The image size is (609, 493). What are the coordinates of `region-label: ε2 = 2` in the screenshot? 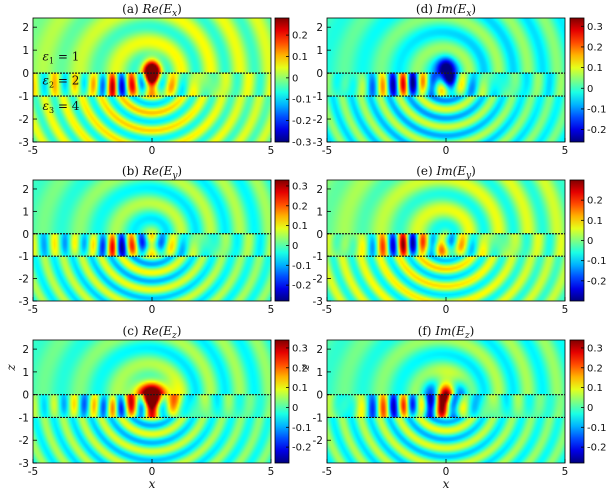 It's located at (61, 82).